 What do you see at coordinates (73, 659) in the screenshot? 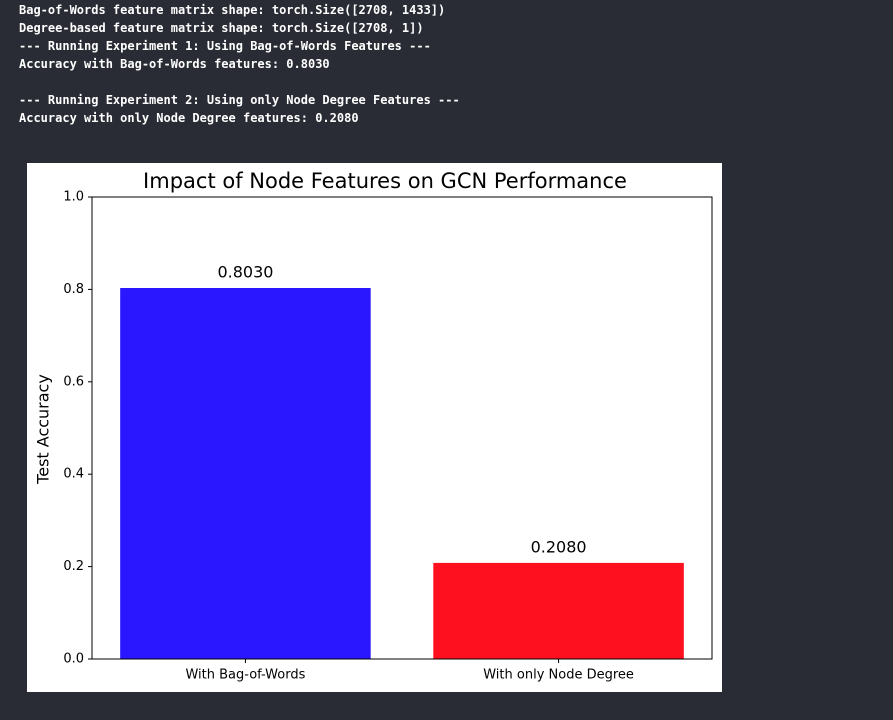
I see `y-tick-label: 0.0` at bounding box center [73, 659].